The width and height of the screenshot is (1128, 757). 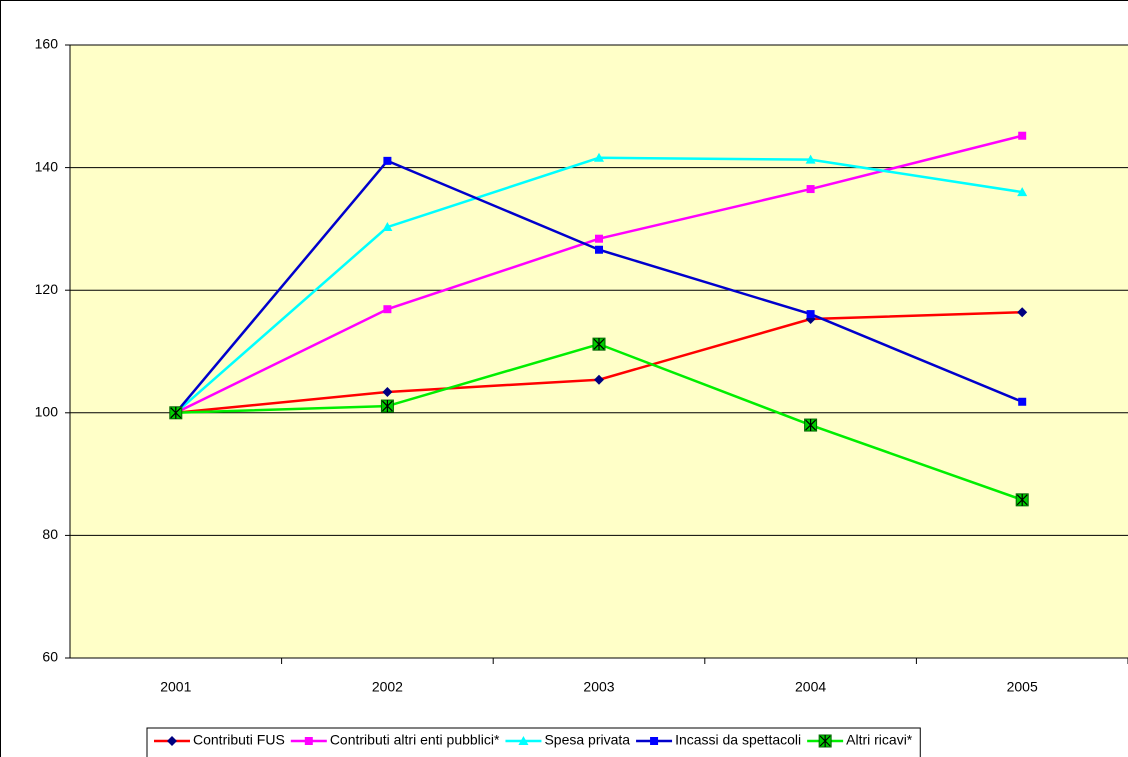 I want to click on legend-label: Incassi da spettacoli, so click(x=738, y=740).